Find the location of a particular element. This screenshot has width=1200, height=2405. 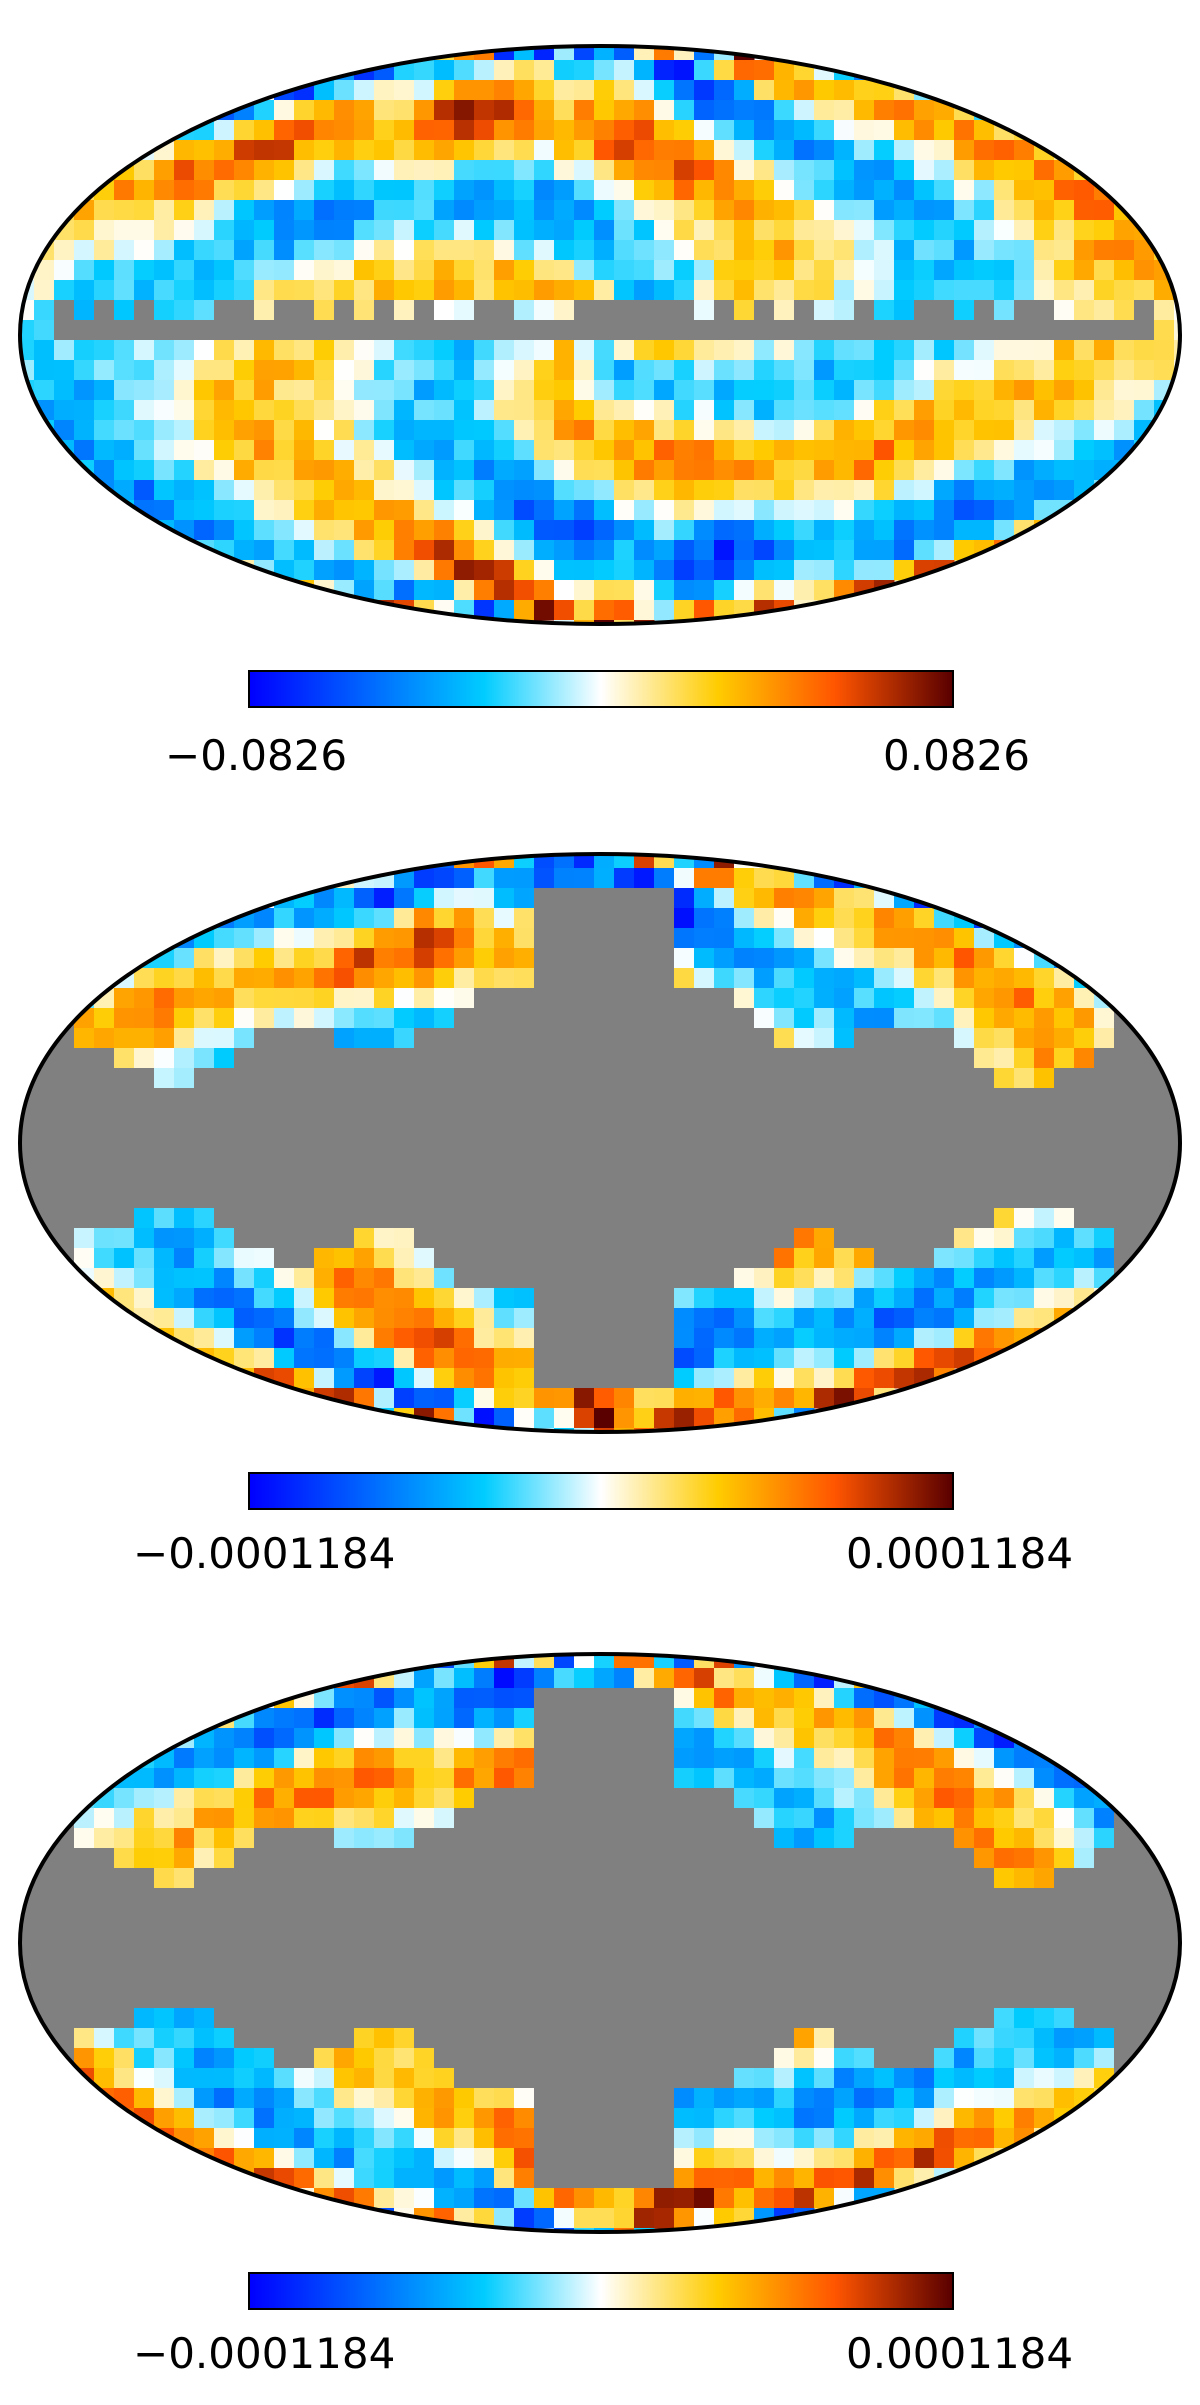

colorbar-3-min-label: −0.0001184 is located at coordinates (264, 2353).